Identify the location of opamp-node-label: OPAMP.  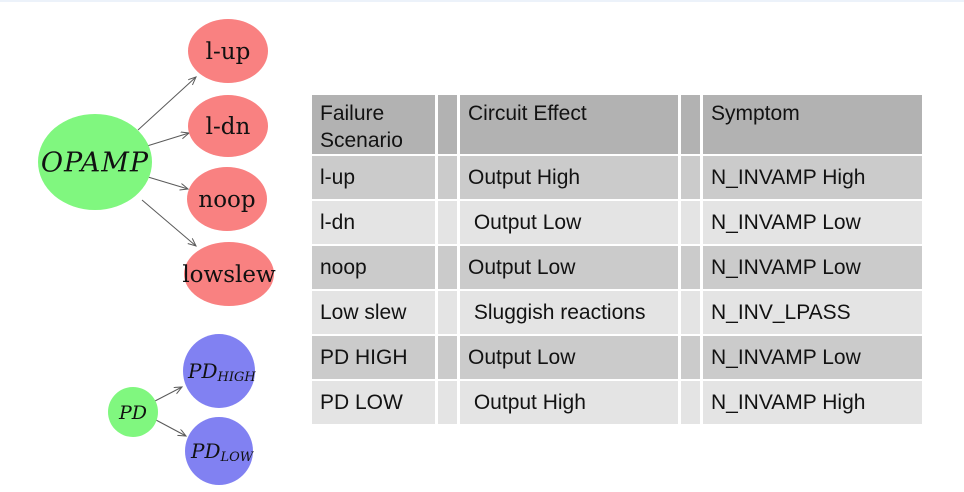
(95, 163).